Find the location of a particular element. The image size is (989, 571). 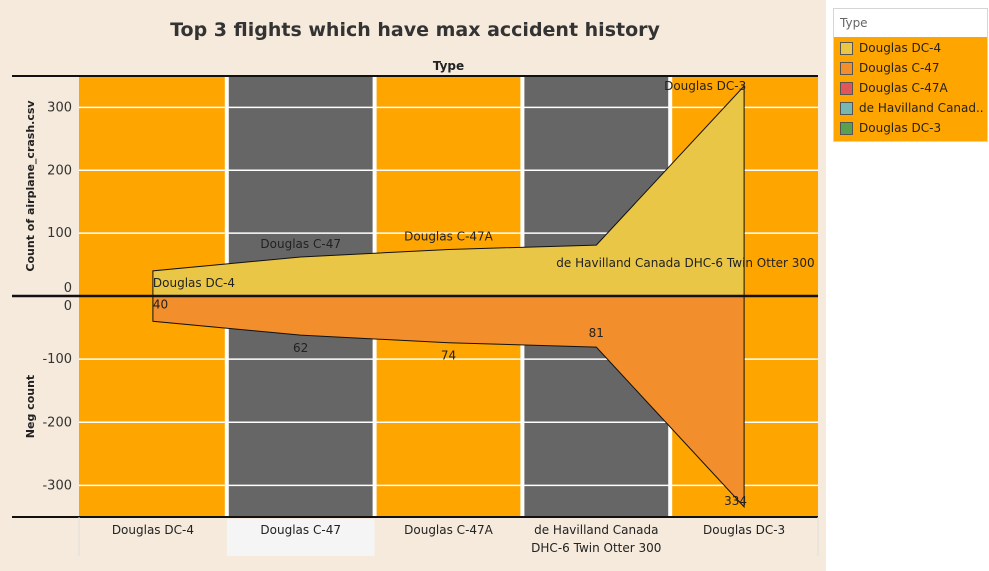

legend-label: Douglas C-47 is located at coordinates (899, 68).